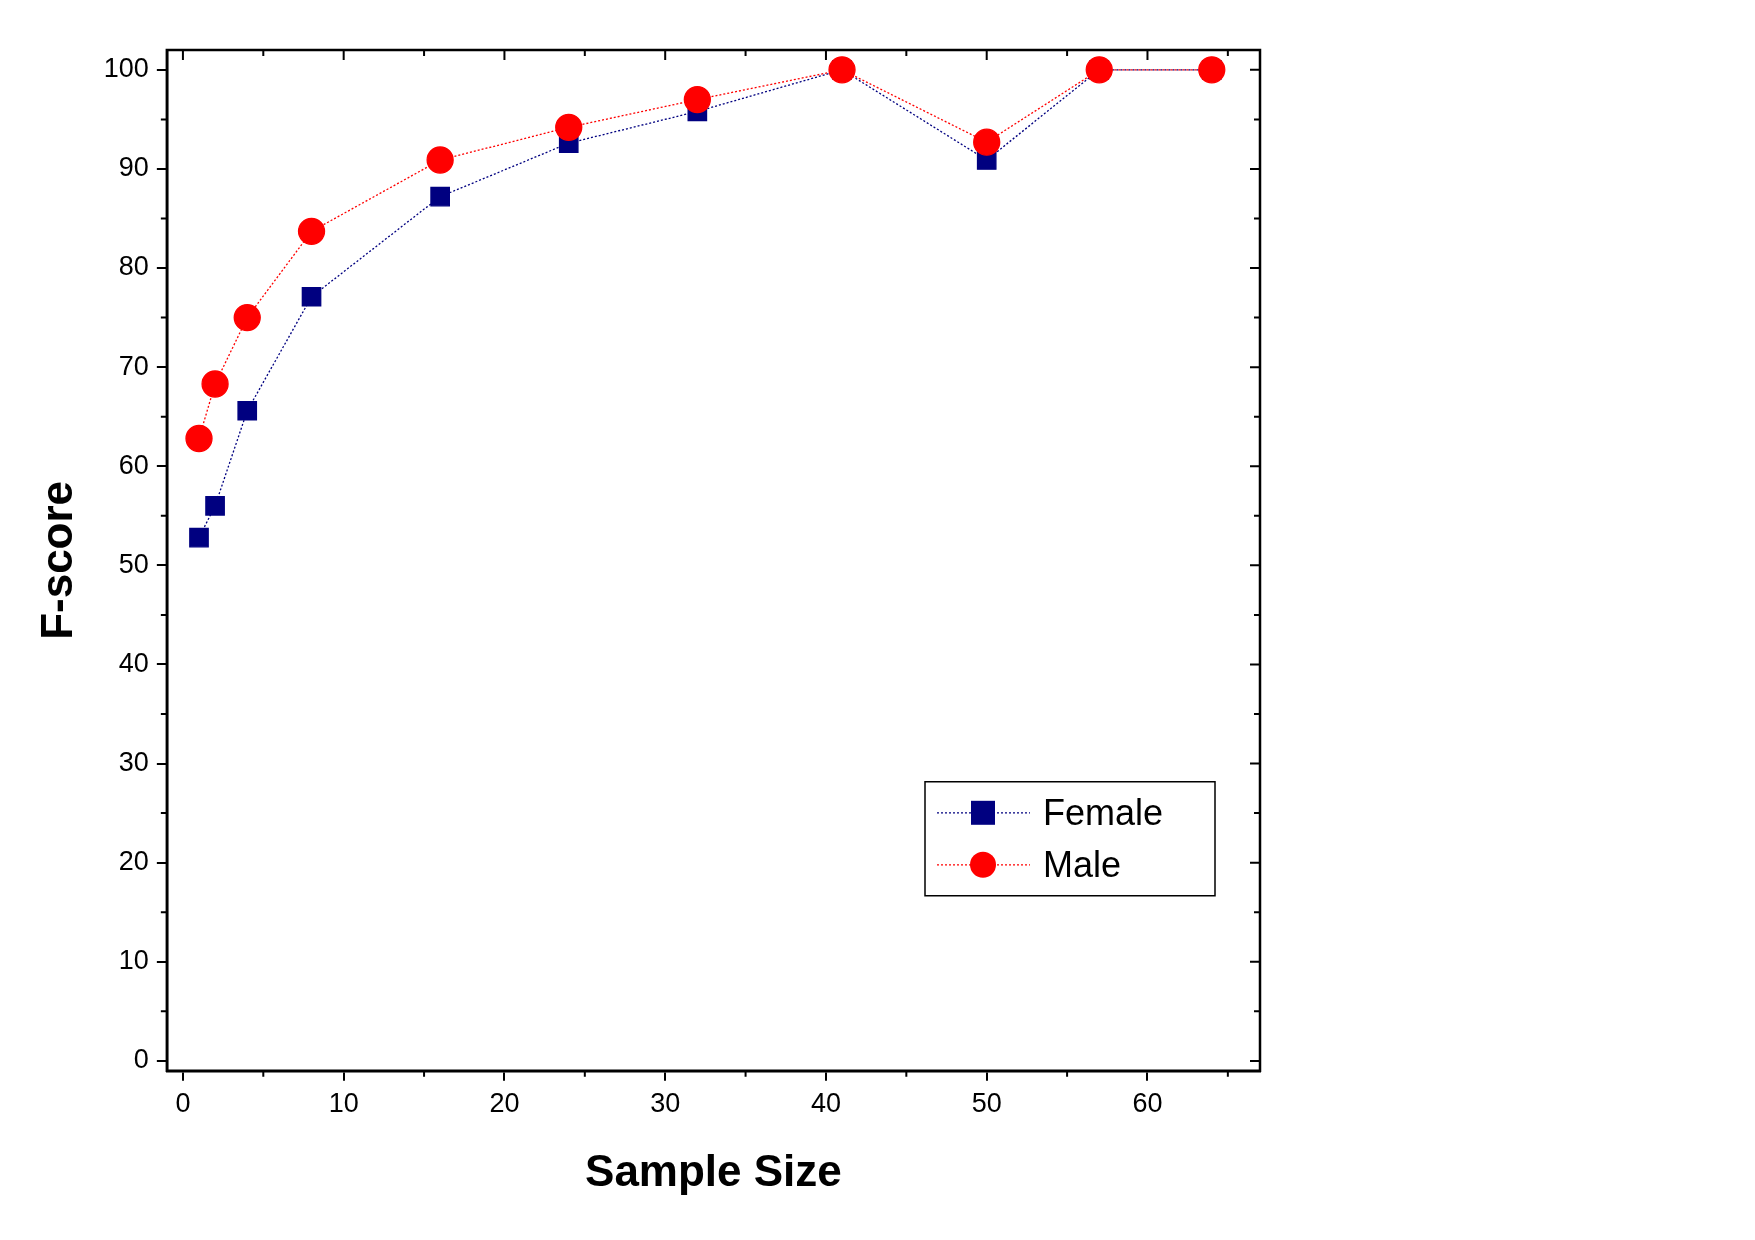 This screenshot has height=1240, width=1755. I want to click on y-tick-label: 80, so click(133, 266).